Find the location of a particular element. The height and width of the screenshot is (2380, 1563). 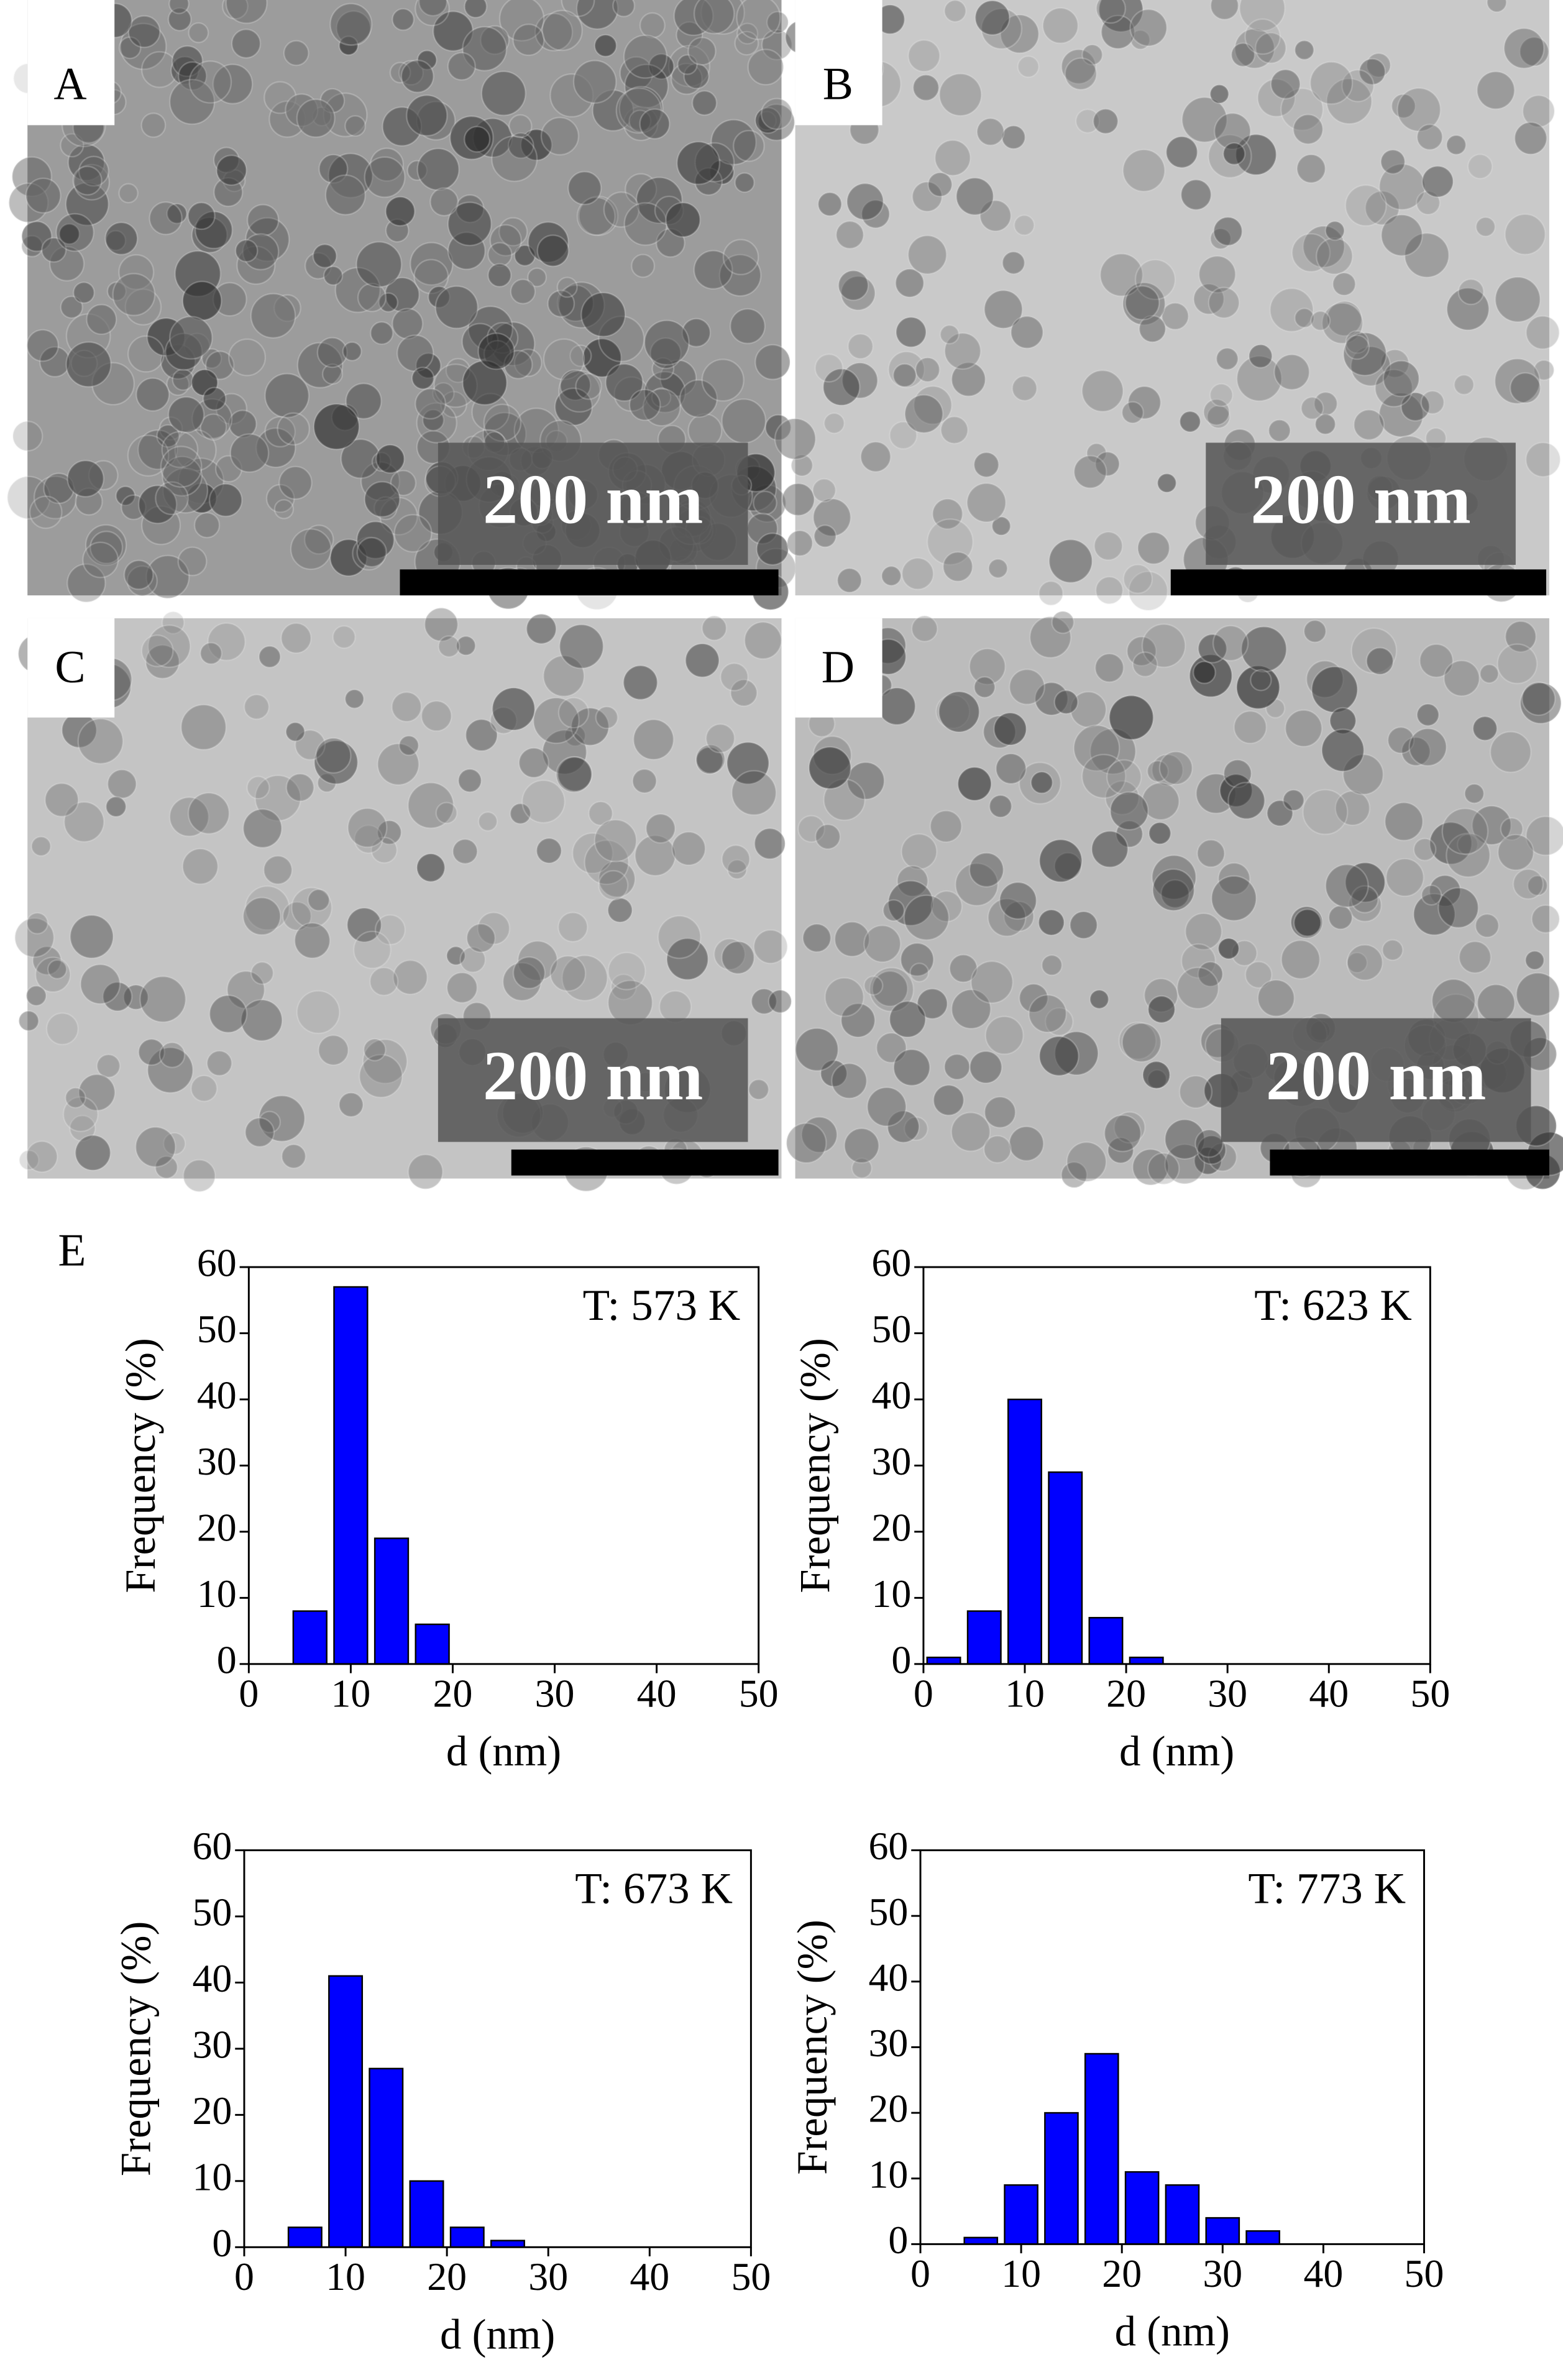

annotation: T: 673 K is located at coordinates (654, 1889).